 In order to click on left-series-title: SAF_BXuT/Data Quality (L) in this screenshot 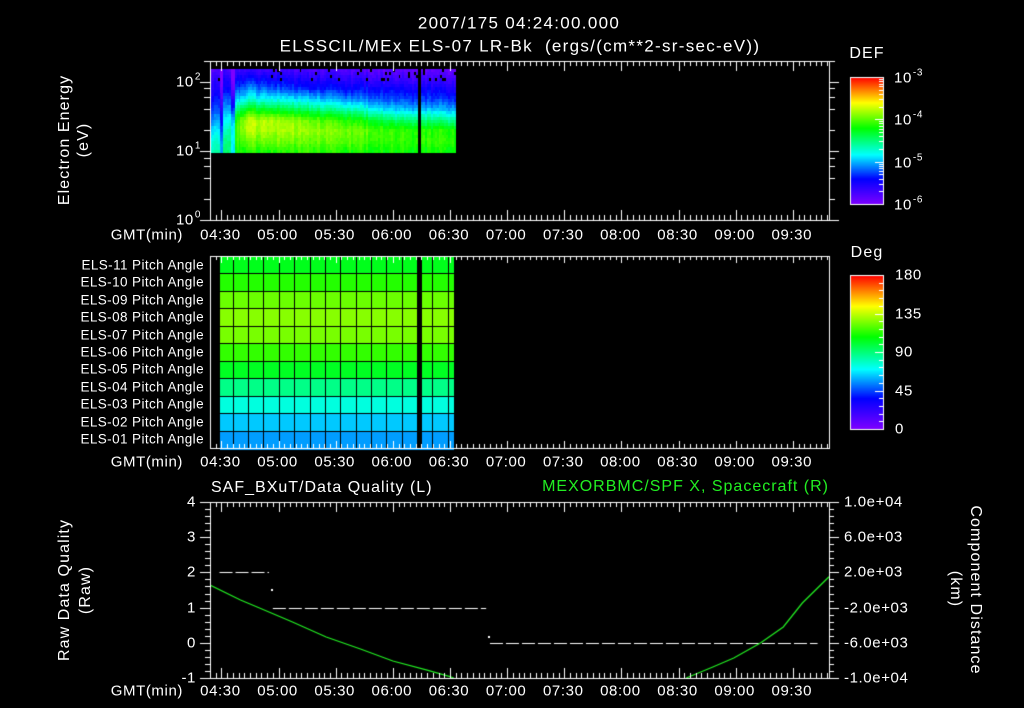, I will do `click(322, 487)`.